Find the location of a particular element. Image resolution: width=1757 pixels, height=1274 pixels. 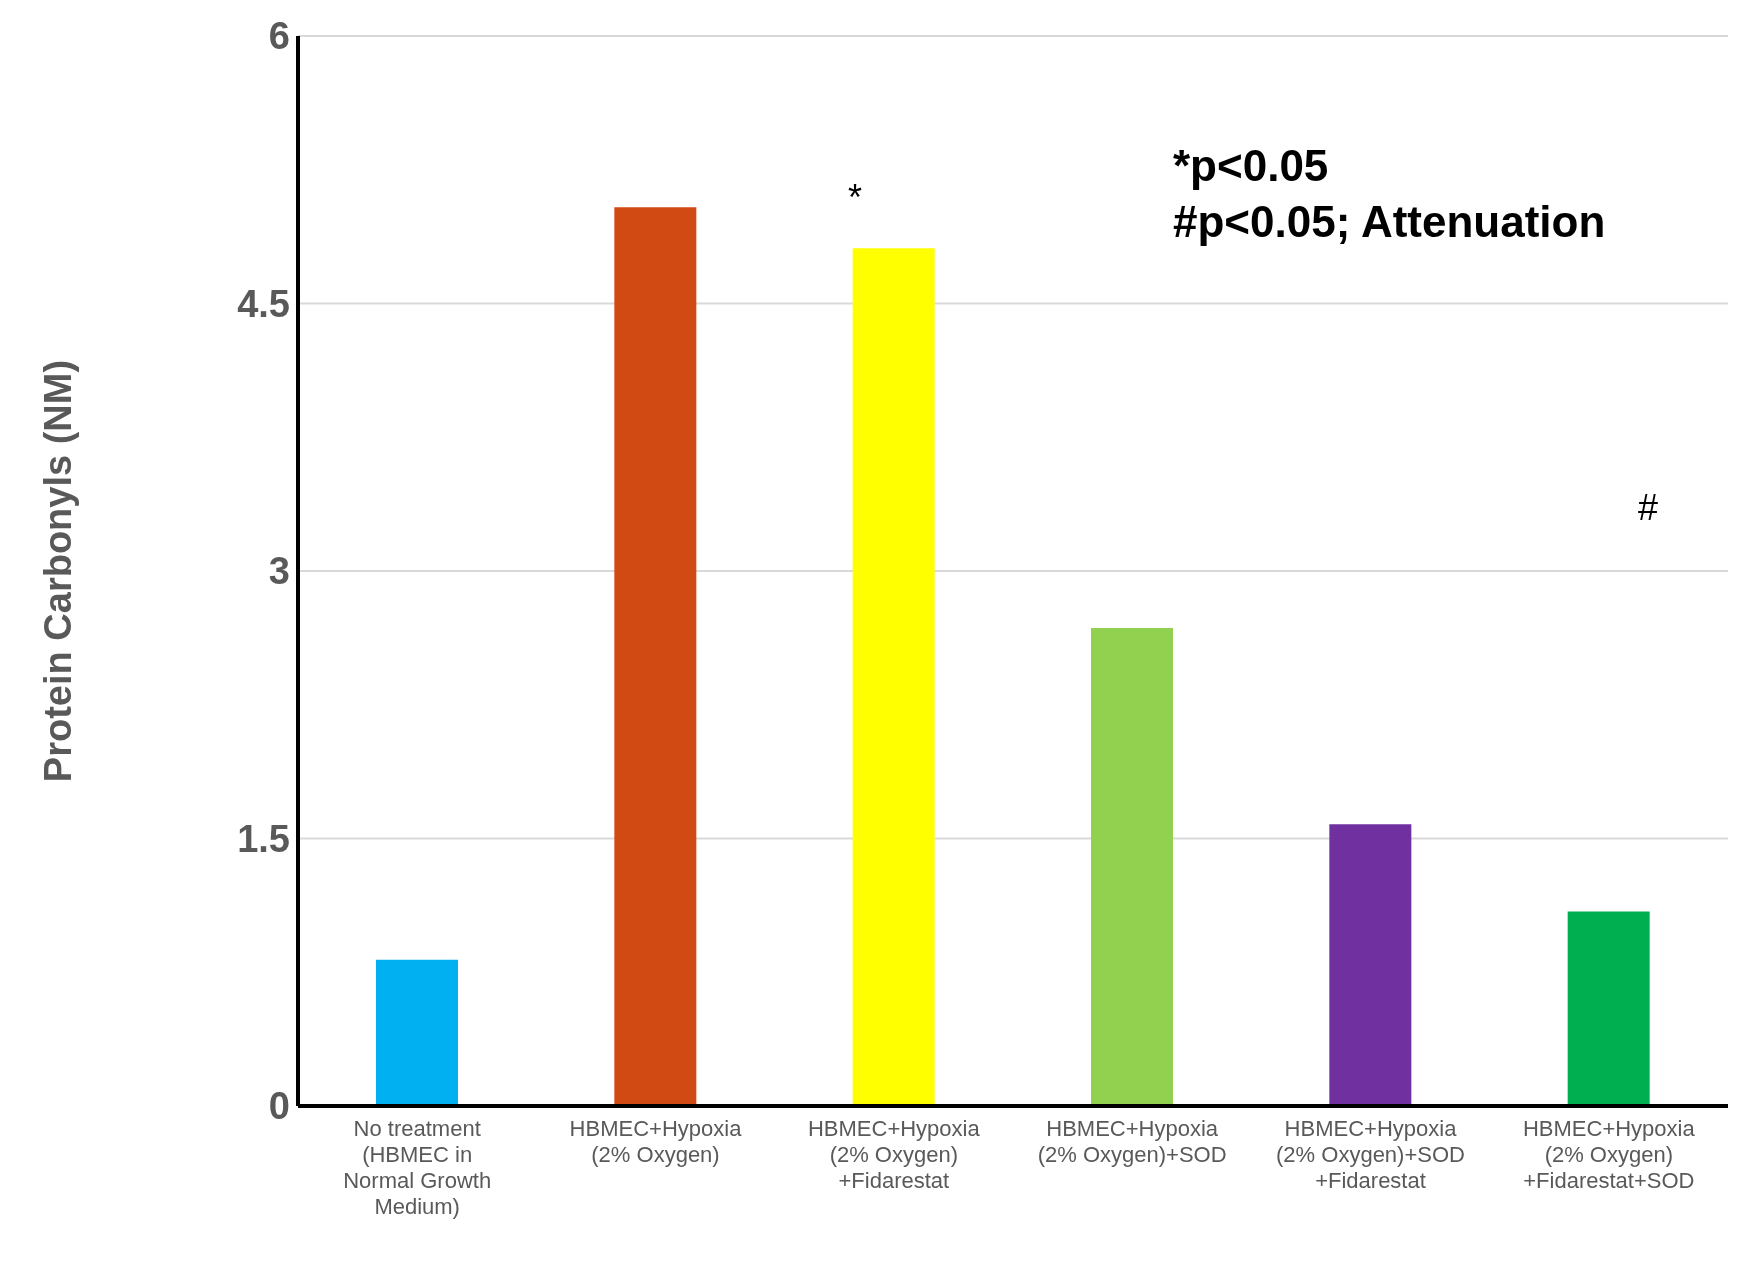

y-tick-label: 6 is located at coordinates (279, 36).